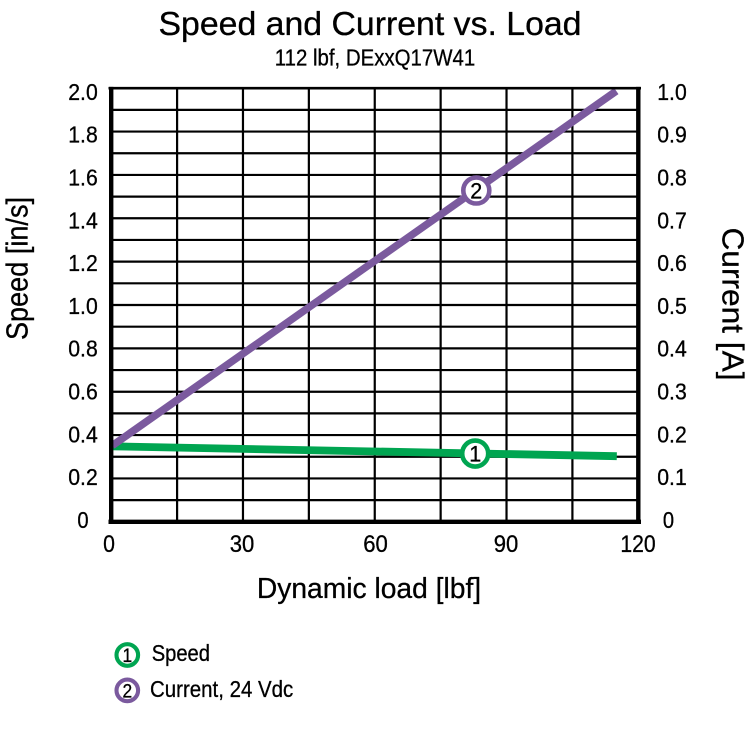 This screenshot has width=750, height=753. What do you see at coordinates (506, 544) in the screenshot?
I see `svg-text: 90` at bounding box center [506, 544].